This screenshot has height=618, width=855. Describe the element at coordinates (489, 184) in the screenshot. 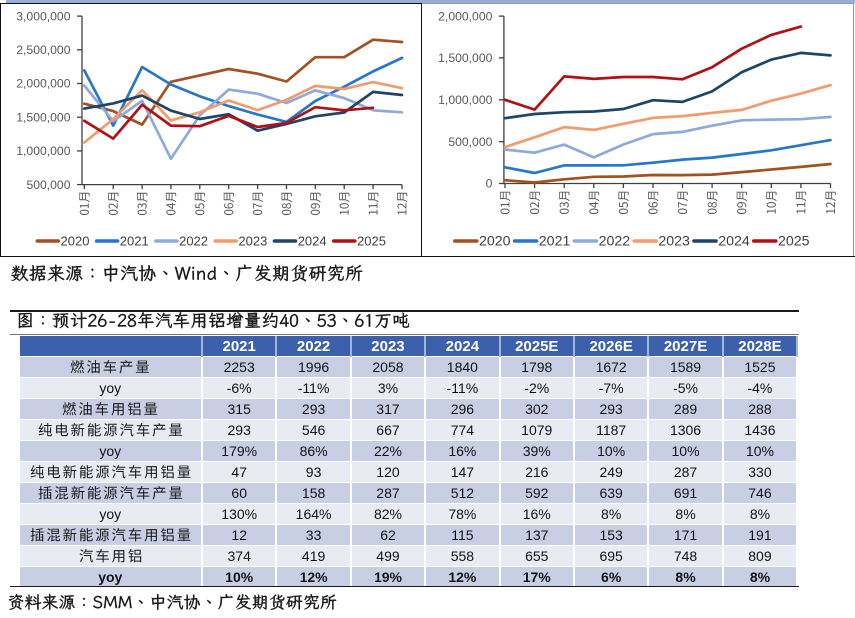

I see `svg-text: 0` at that location.